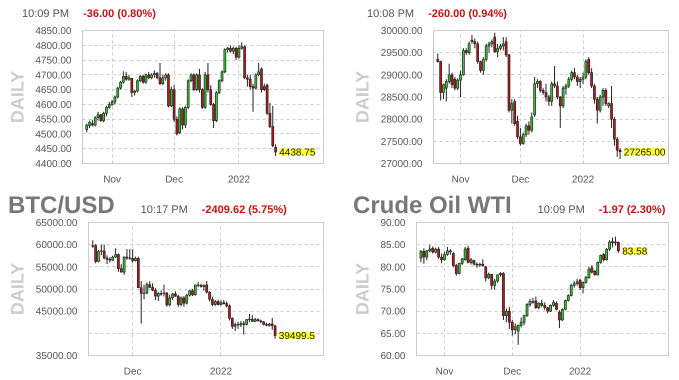 The height and width of the screenshot is (380, 679). What do you see at coordinates (53, 120) in the screenshot?
I see `y-tick-label: 4550.00` at bounding box center [53, 120].